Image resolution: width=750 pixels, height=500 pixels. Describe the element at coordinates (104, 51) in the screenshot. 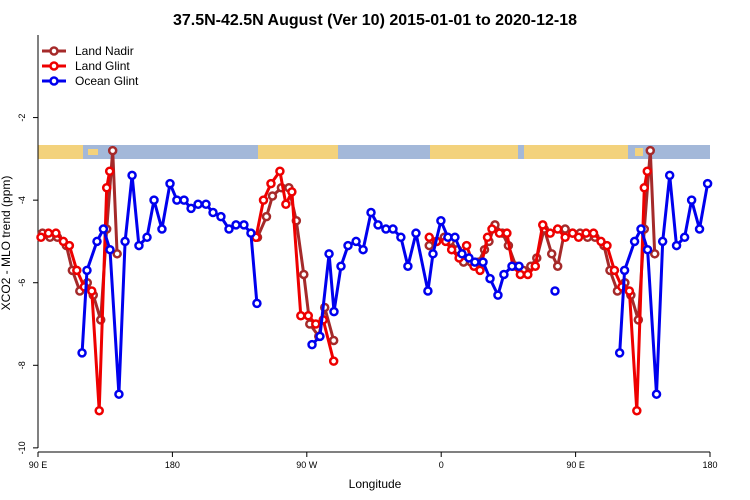

I see `legend-label: Land Nadir` at that location.